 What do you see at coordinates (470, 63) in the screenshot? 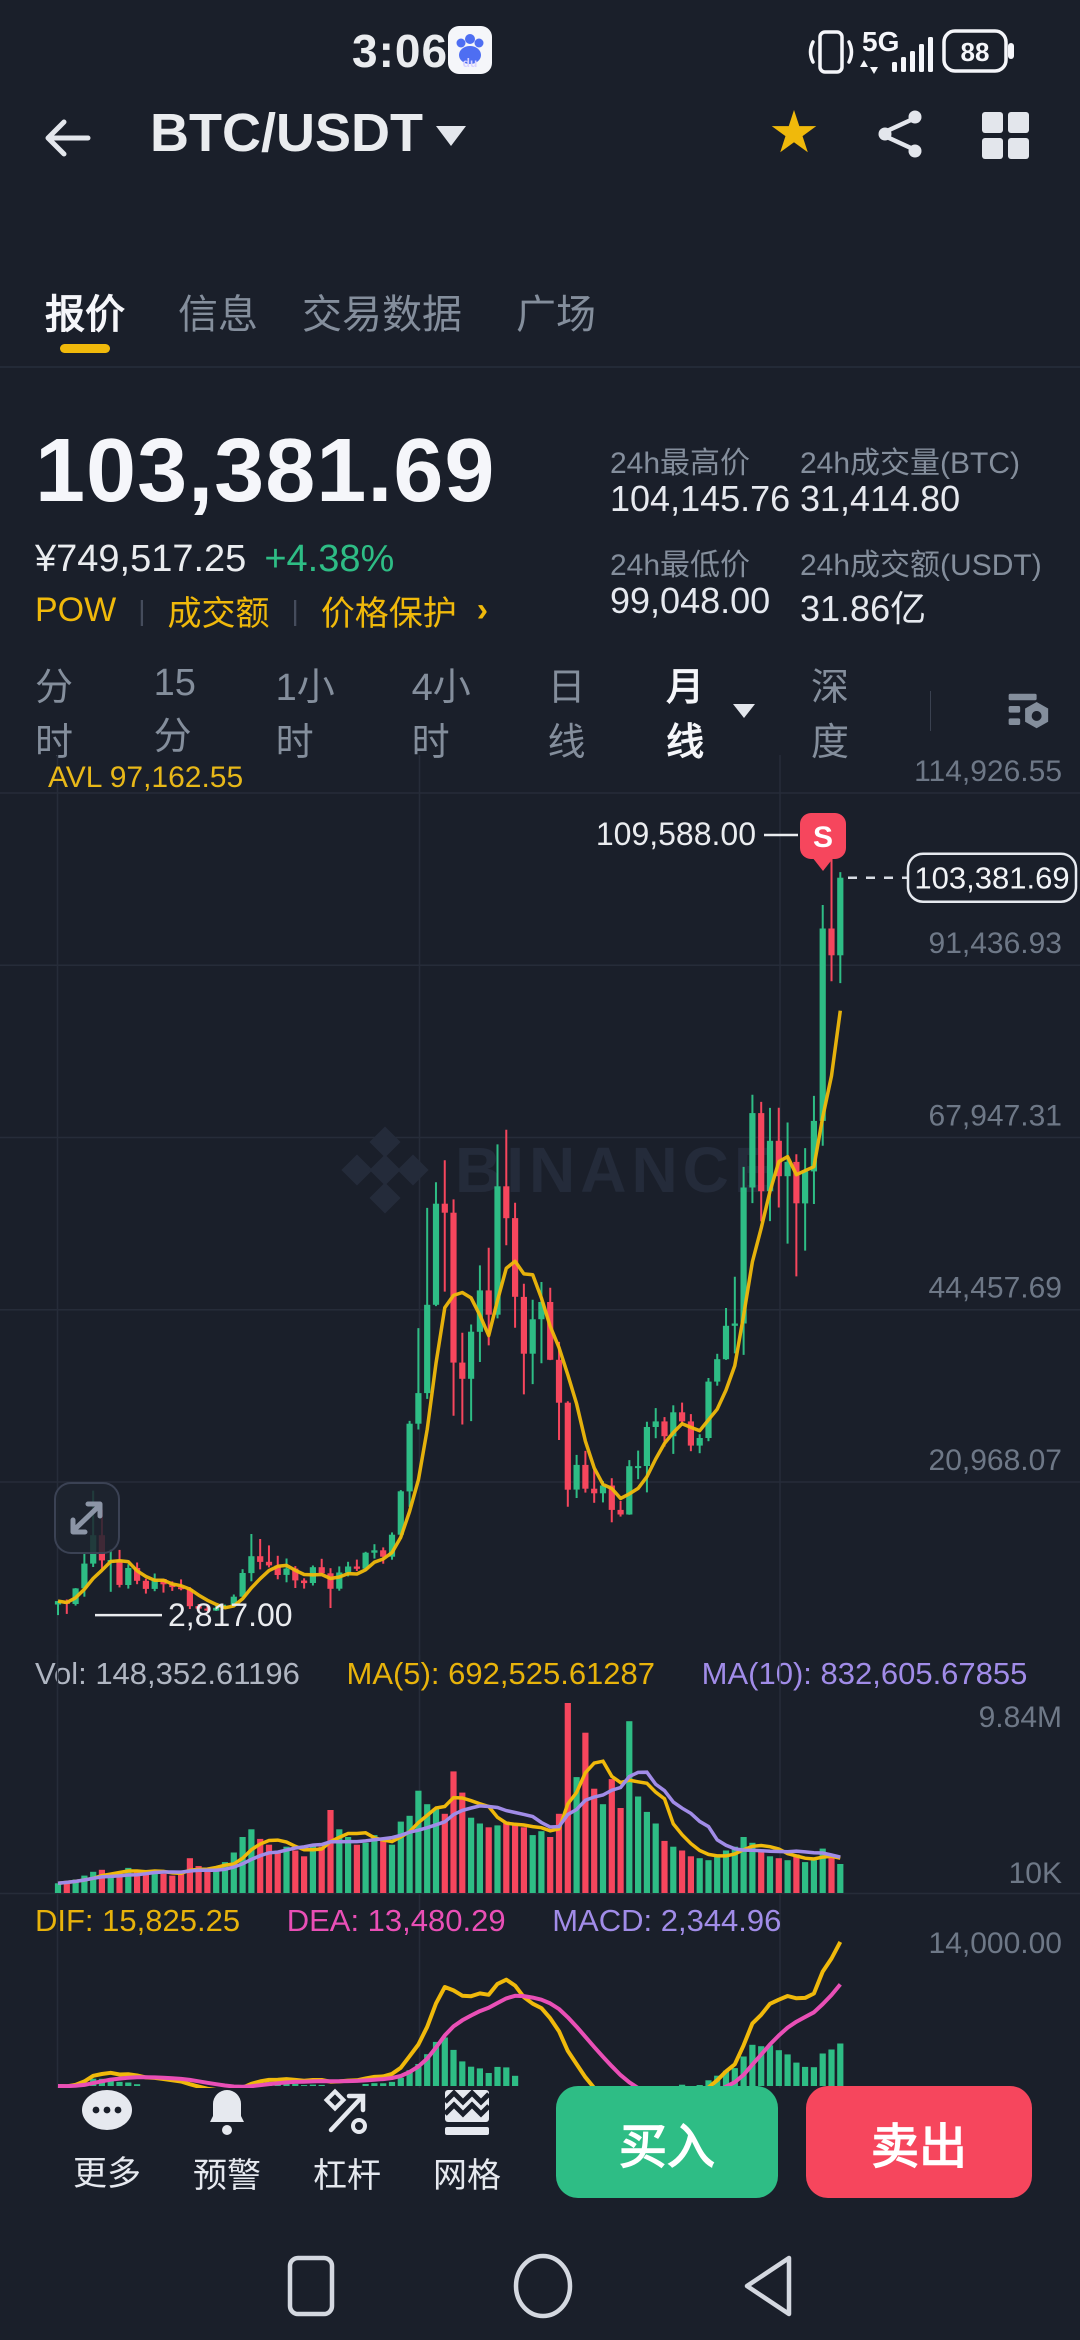
I see `svg-text: du` at bounding box center [470, 63].